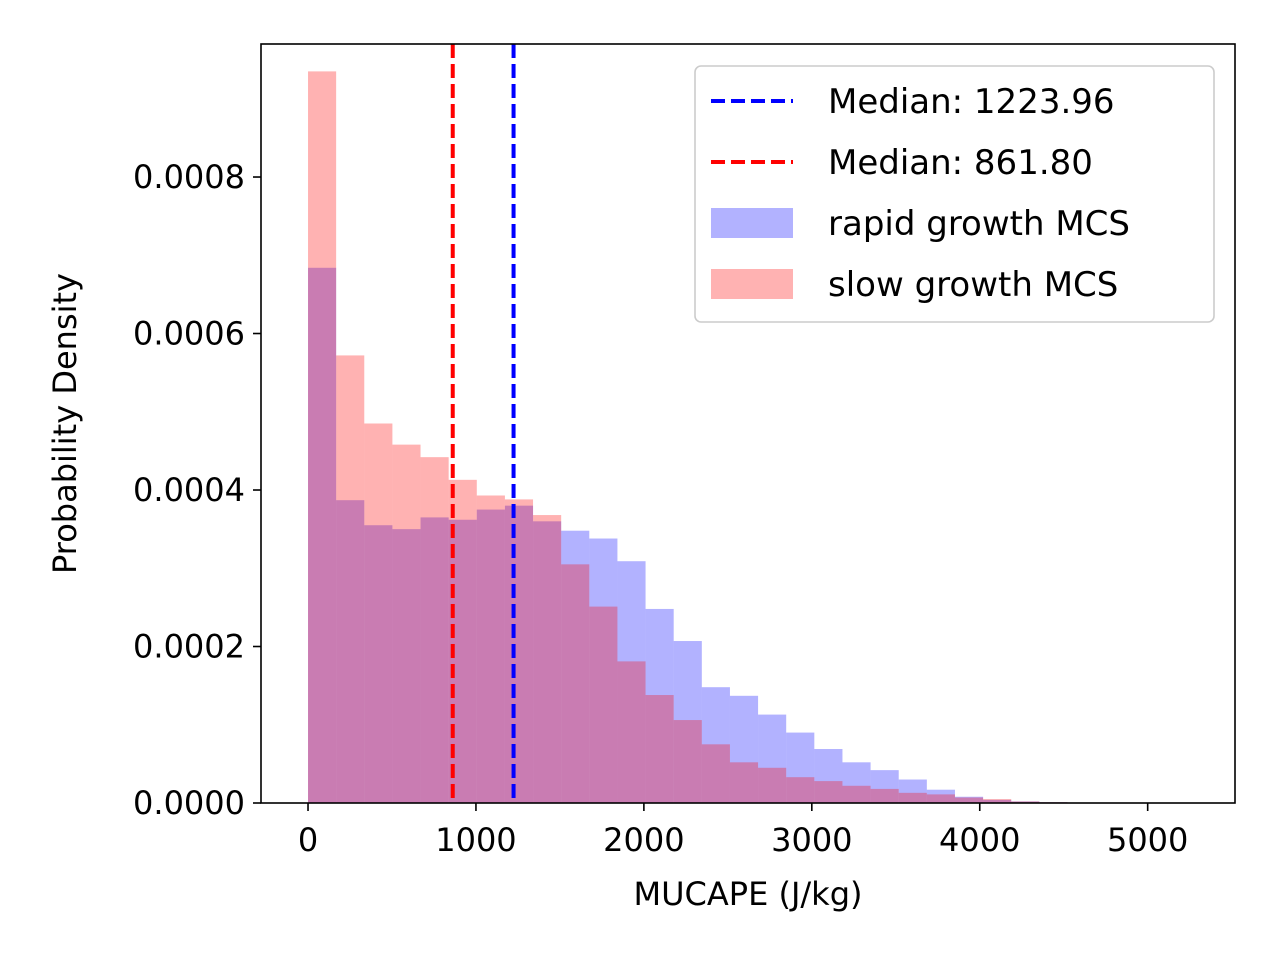 The width and height of the screenshot is (1280, 960). Describe the element at coordinates (971, 102) in the screenshot. I see `legend-median-rapid-label: Median: 1223.96` at that location.